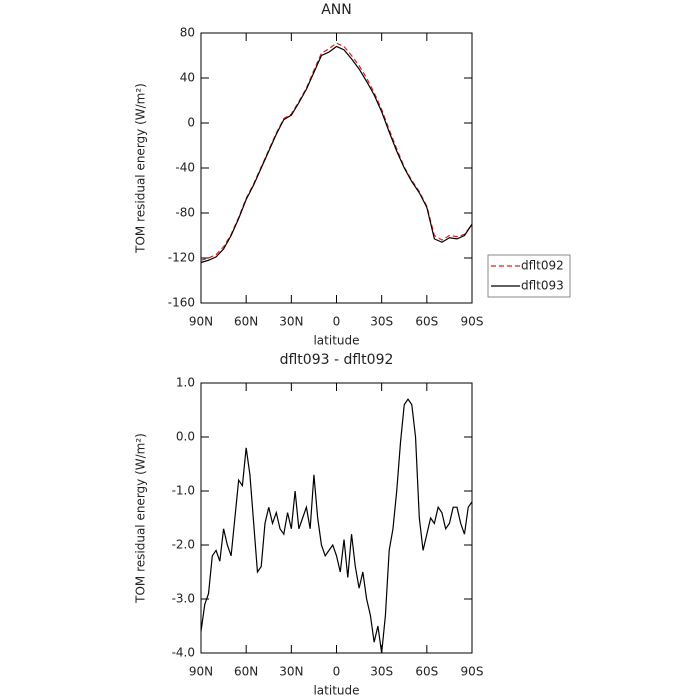  Describe the element at coordinates (181, 258) in the screenshot. I see `y-tick-label: -120` at that location.